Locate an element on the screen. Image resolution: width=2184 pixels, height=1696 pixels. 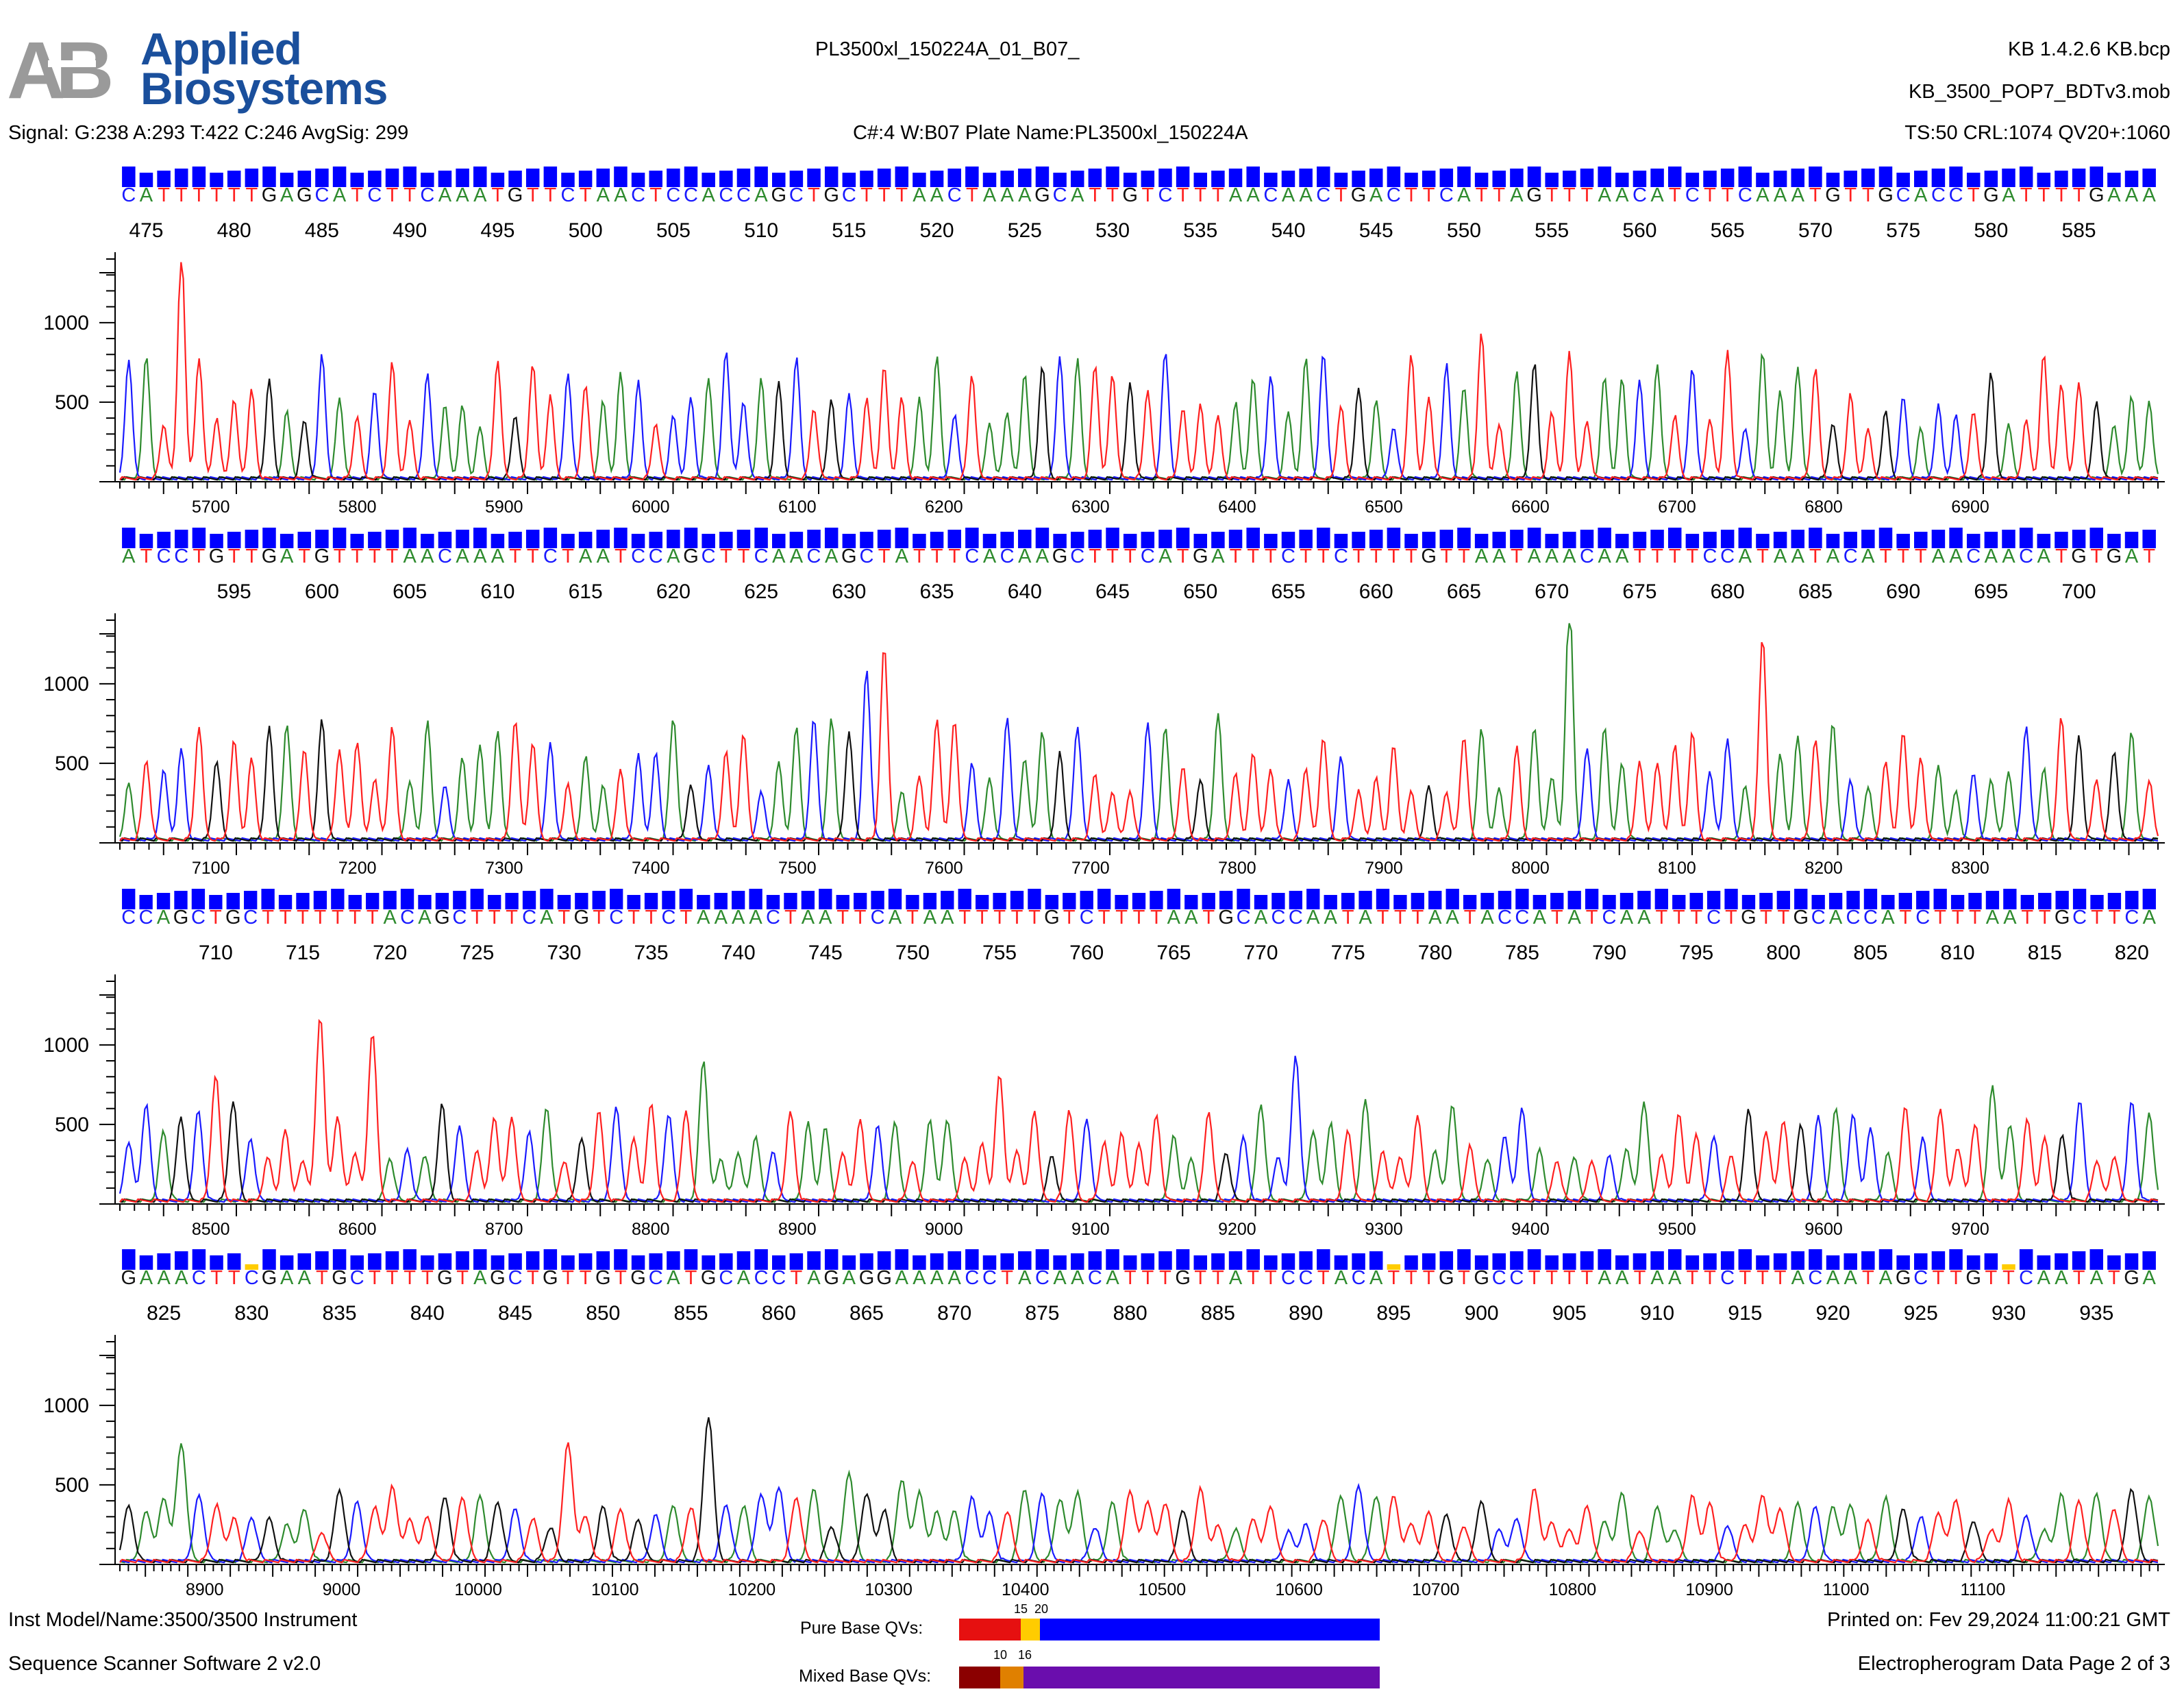
scan-tick-label: 8700 is located at coordinates (504, 1229).